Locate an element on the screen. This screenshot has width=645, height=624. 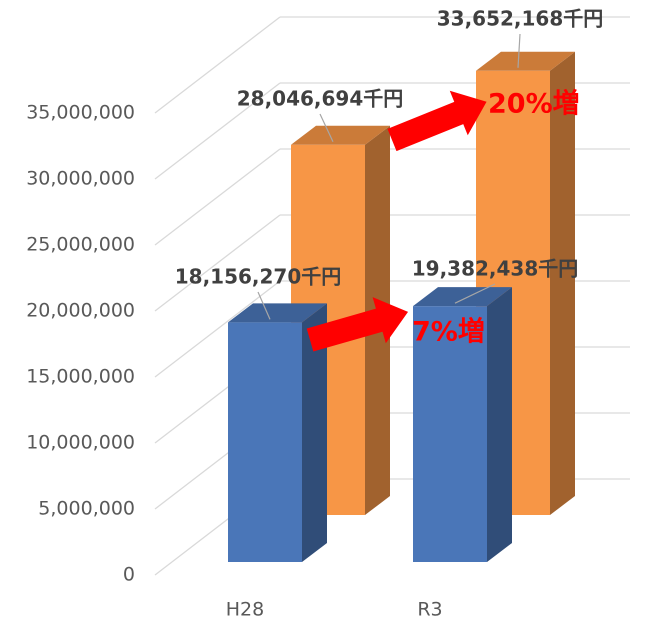
annotation: 7%増 is located at coordinates (448, 332).